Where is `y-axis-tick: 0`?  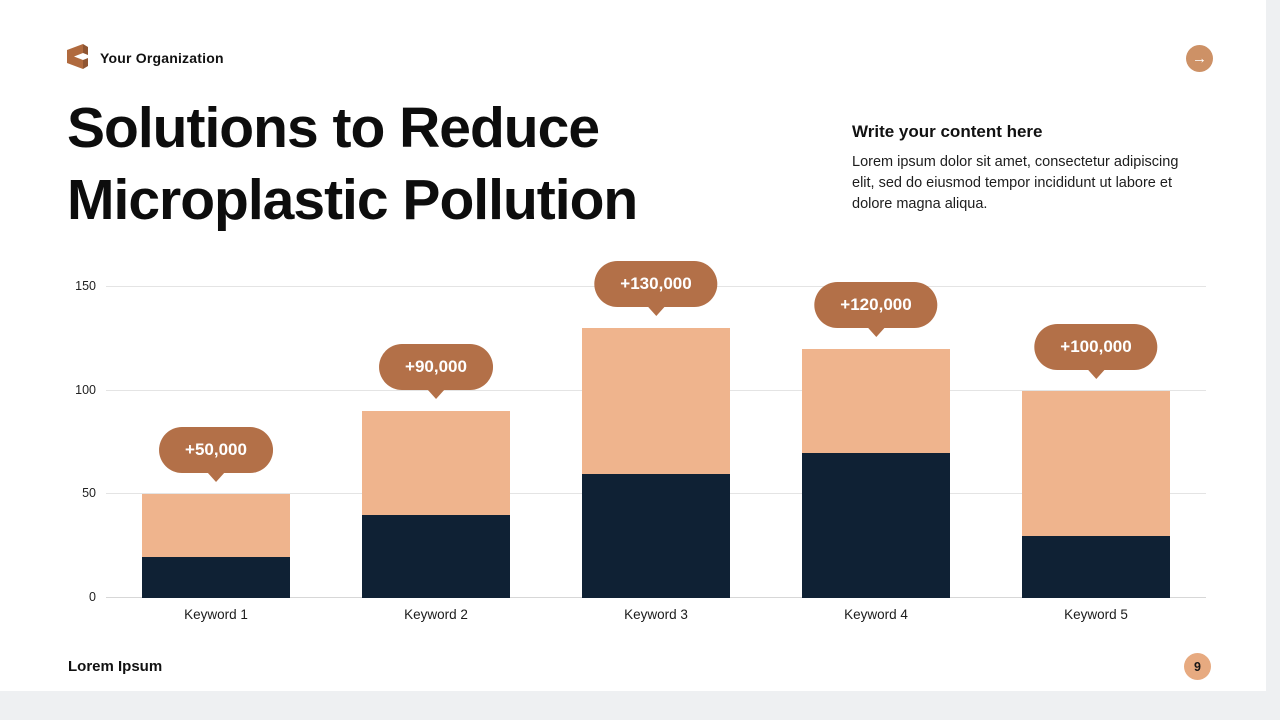 y-axis-tick: 0 is located at coordinates (92, 597).